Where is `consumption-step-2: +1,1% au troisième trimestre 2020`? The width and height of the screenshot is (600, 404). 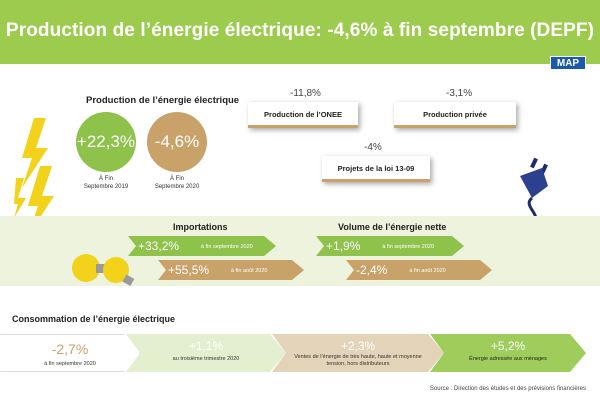 consumption-step-2: +1,1% au troisième trimestre 2020 is located at coordinates (206, 353).